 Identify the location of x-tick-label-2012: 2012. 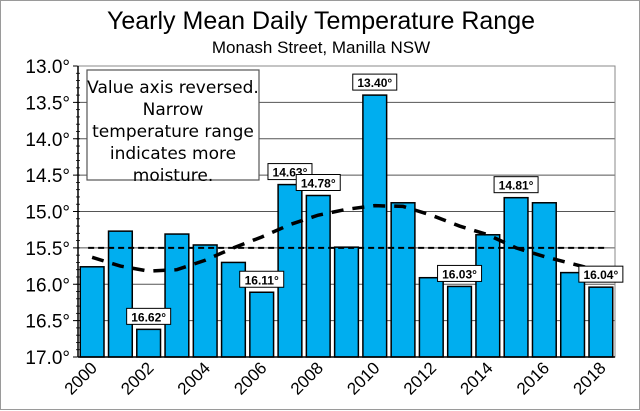
(420, 378).